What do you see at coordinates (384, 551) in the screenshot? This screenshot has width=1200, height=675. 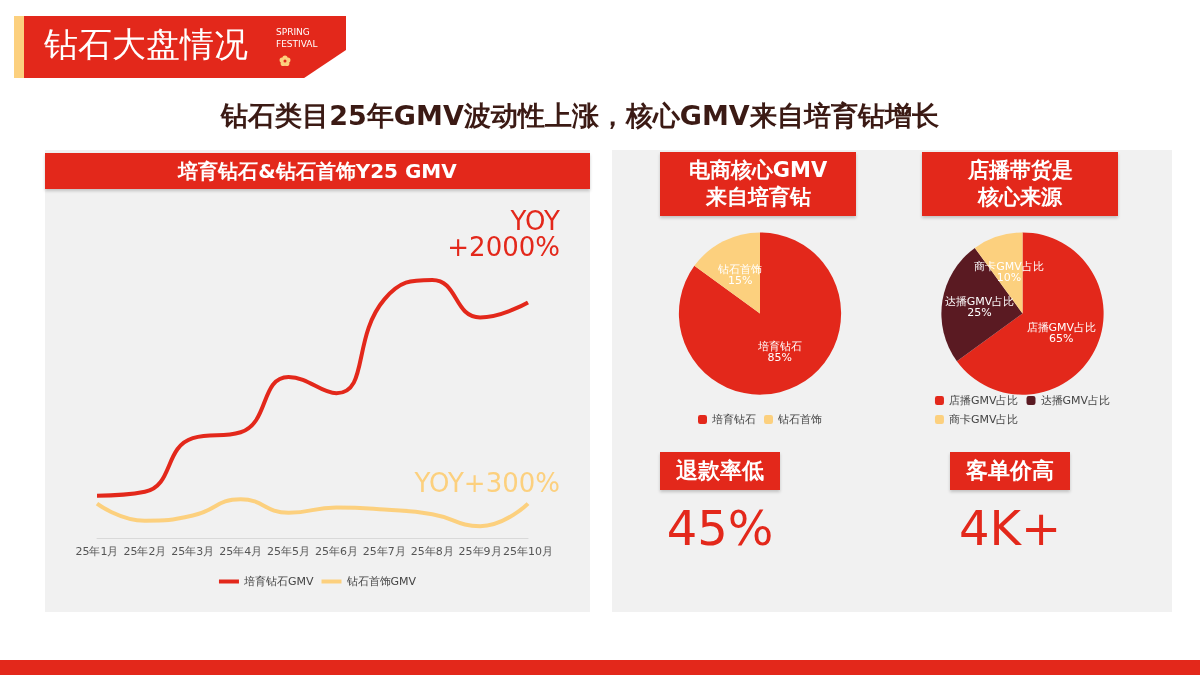 I see `x-tick-label: 25年7月` at bounding box center [384, 551].